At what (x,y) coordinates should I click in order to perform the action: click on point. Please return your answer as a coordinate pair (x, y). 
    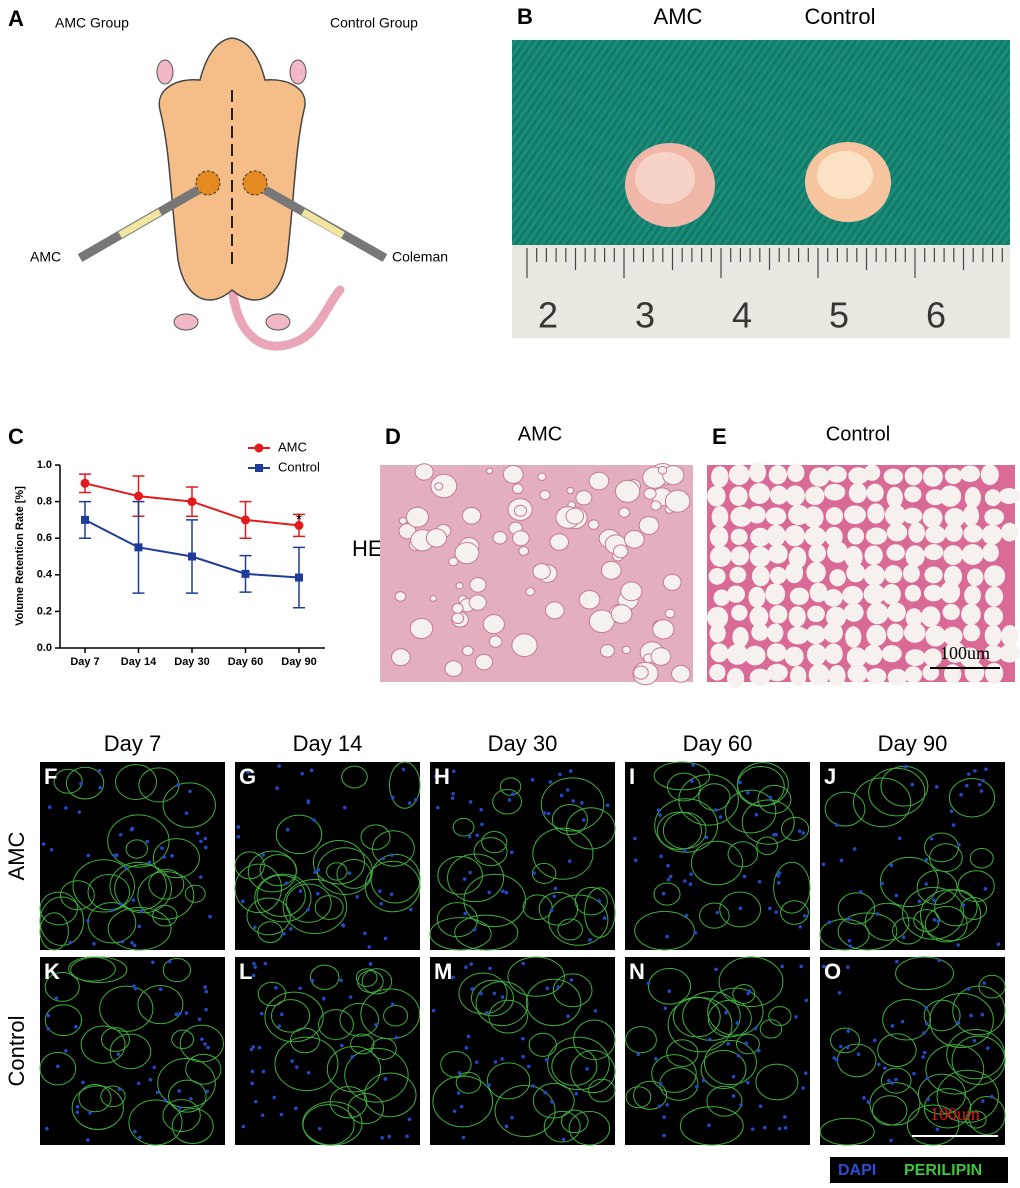
    Looking at the image, I should click on (299, 577).